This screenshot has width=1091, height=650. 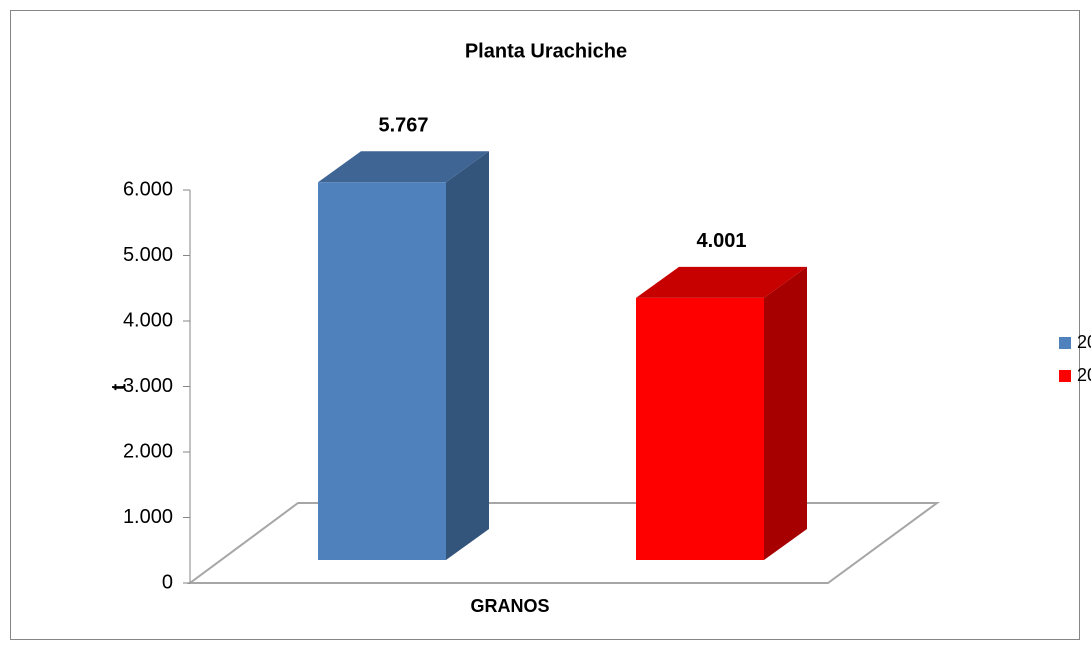 What do you see at coordinates (148, 255) in the screenshot?
I see `y-tick-label: 5.000` at bounding box center [148, 255].